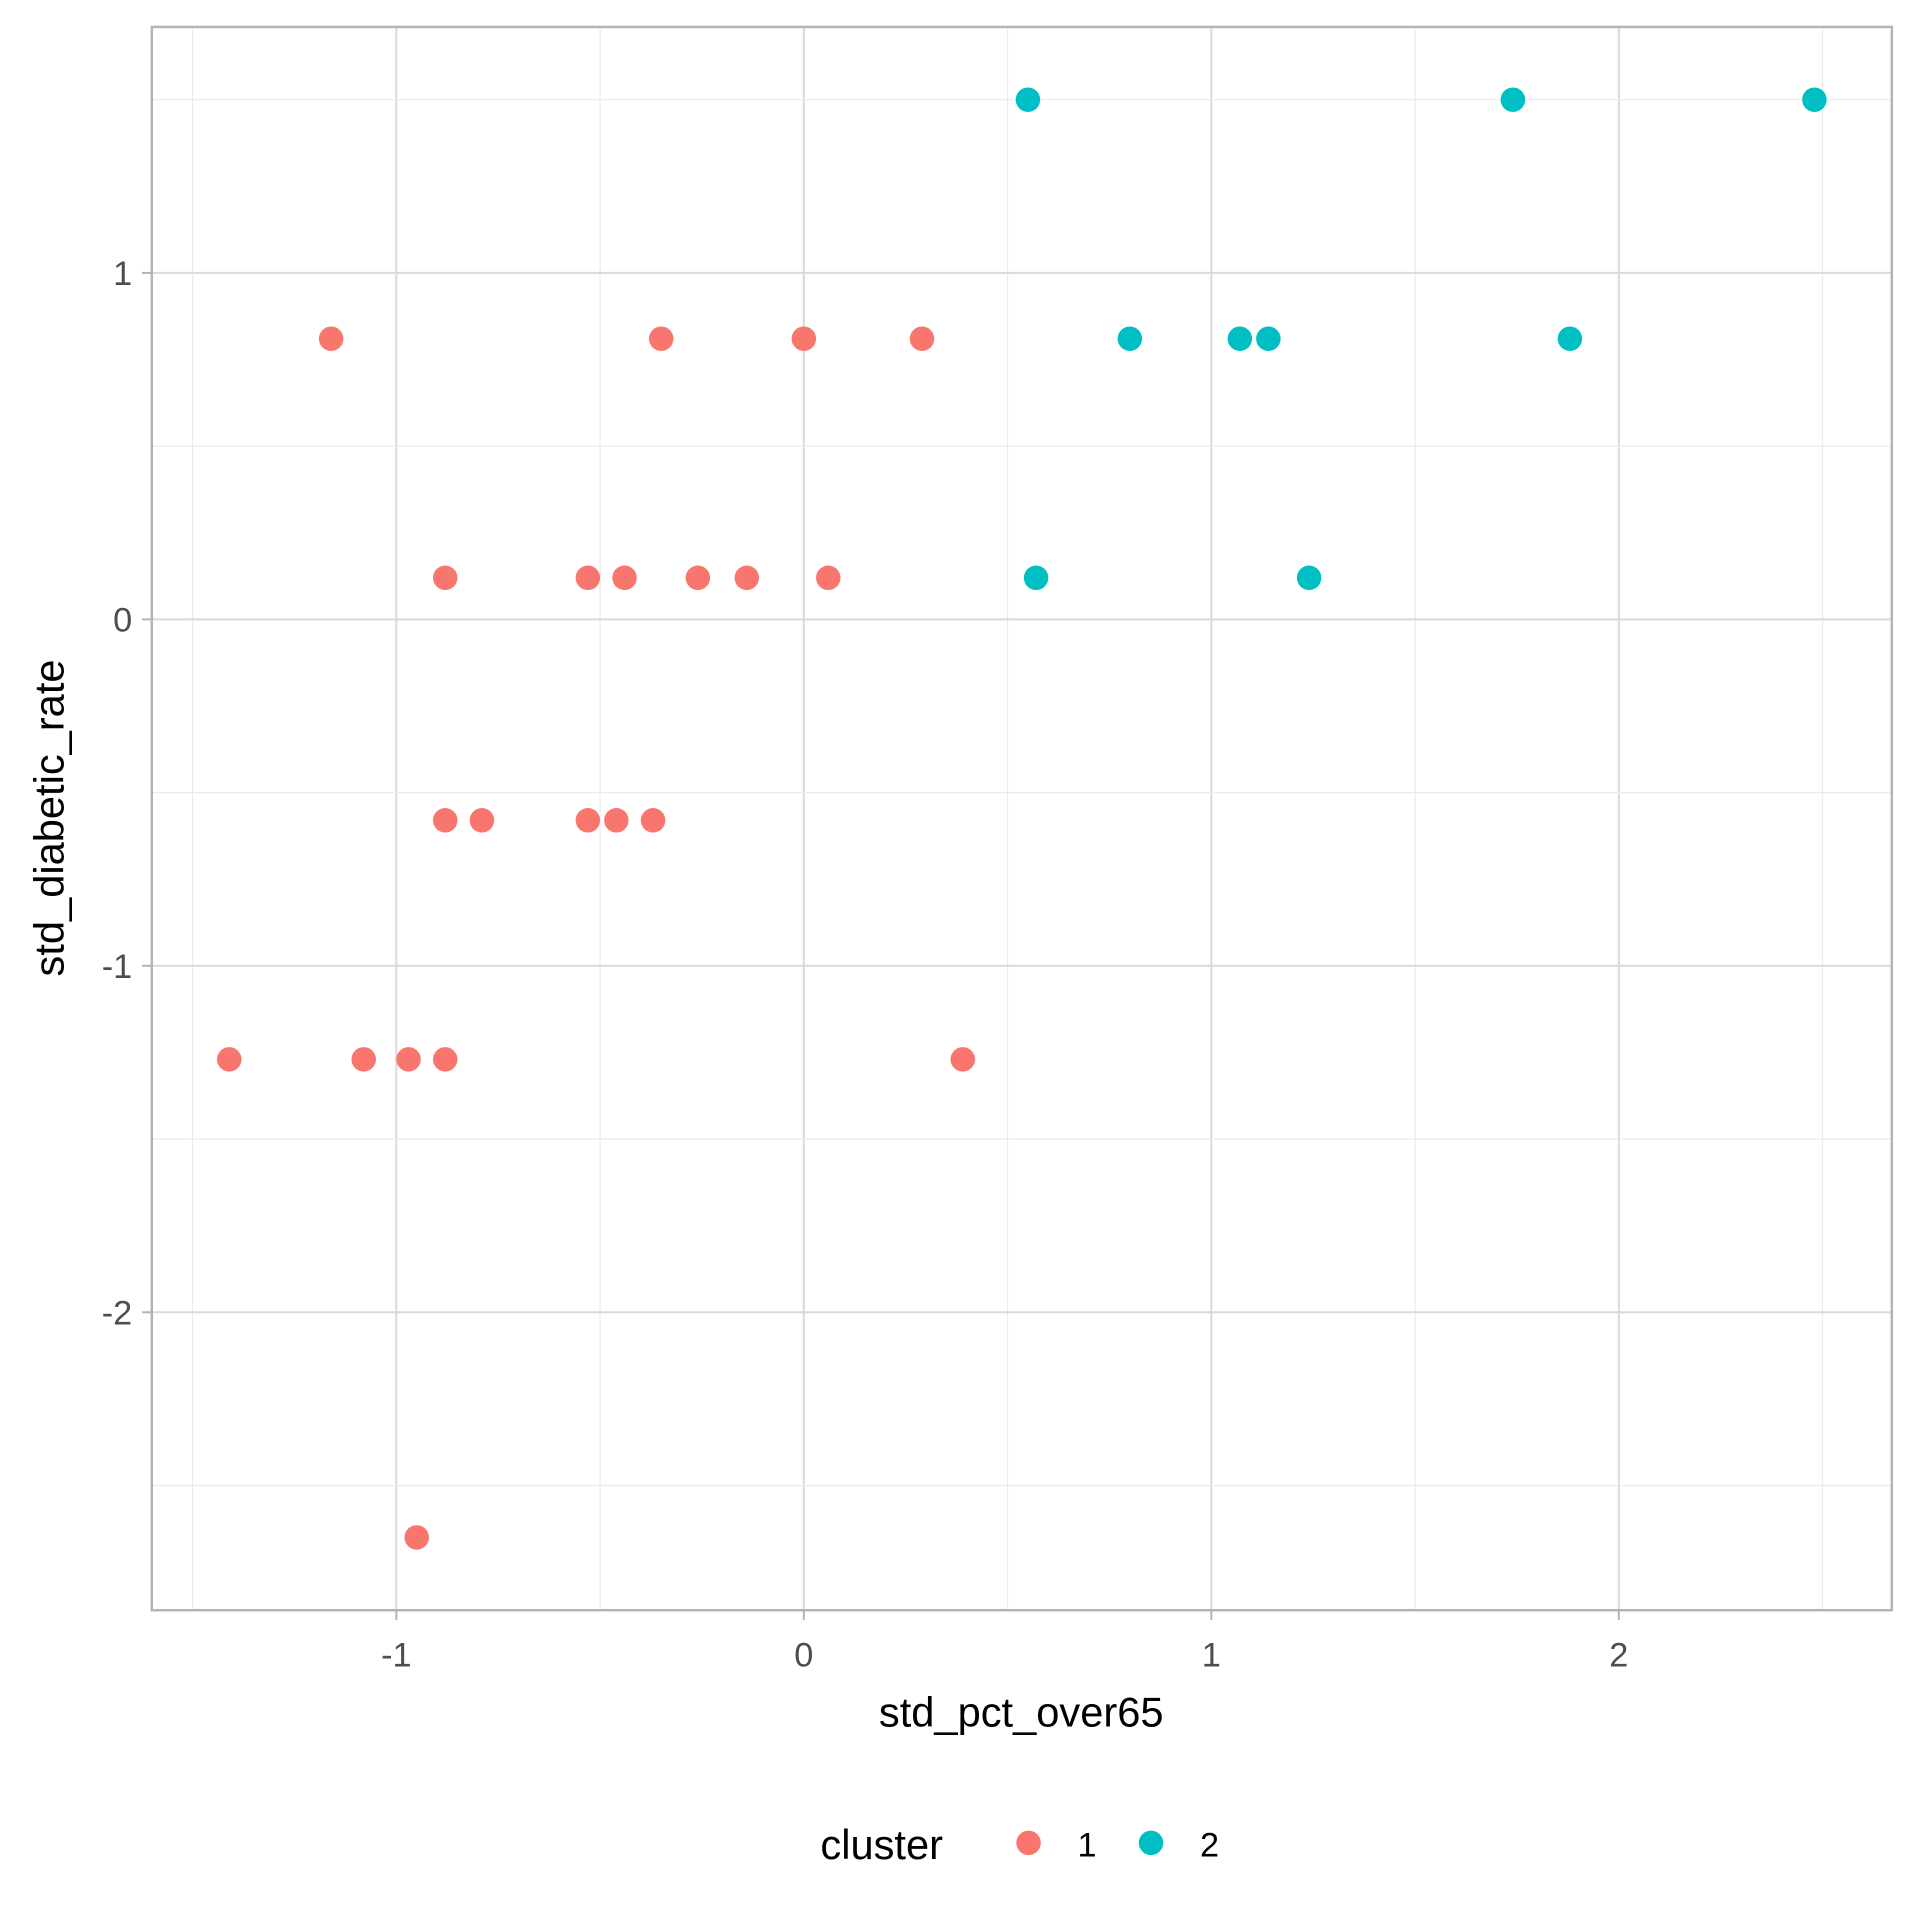  What do you see at coordinates (1211, 1656) in the screenshot?
I see `x-tick-label: 1` at bounding box center [1211, 1656].